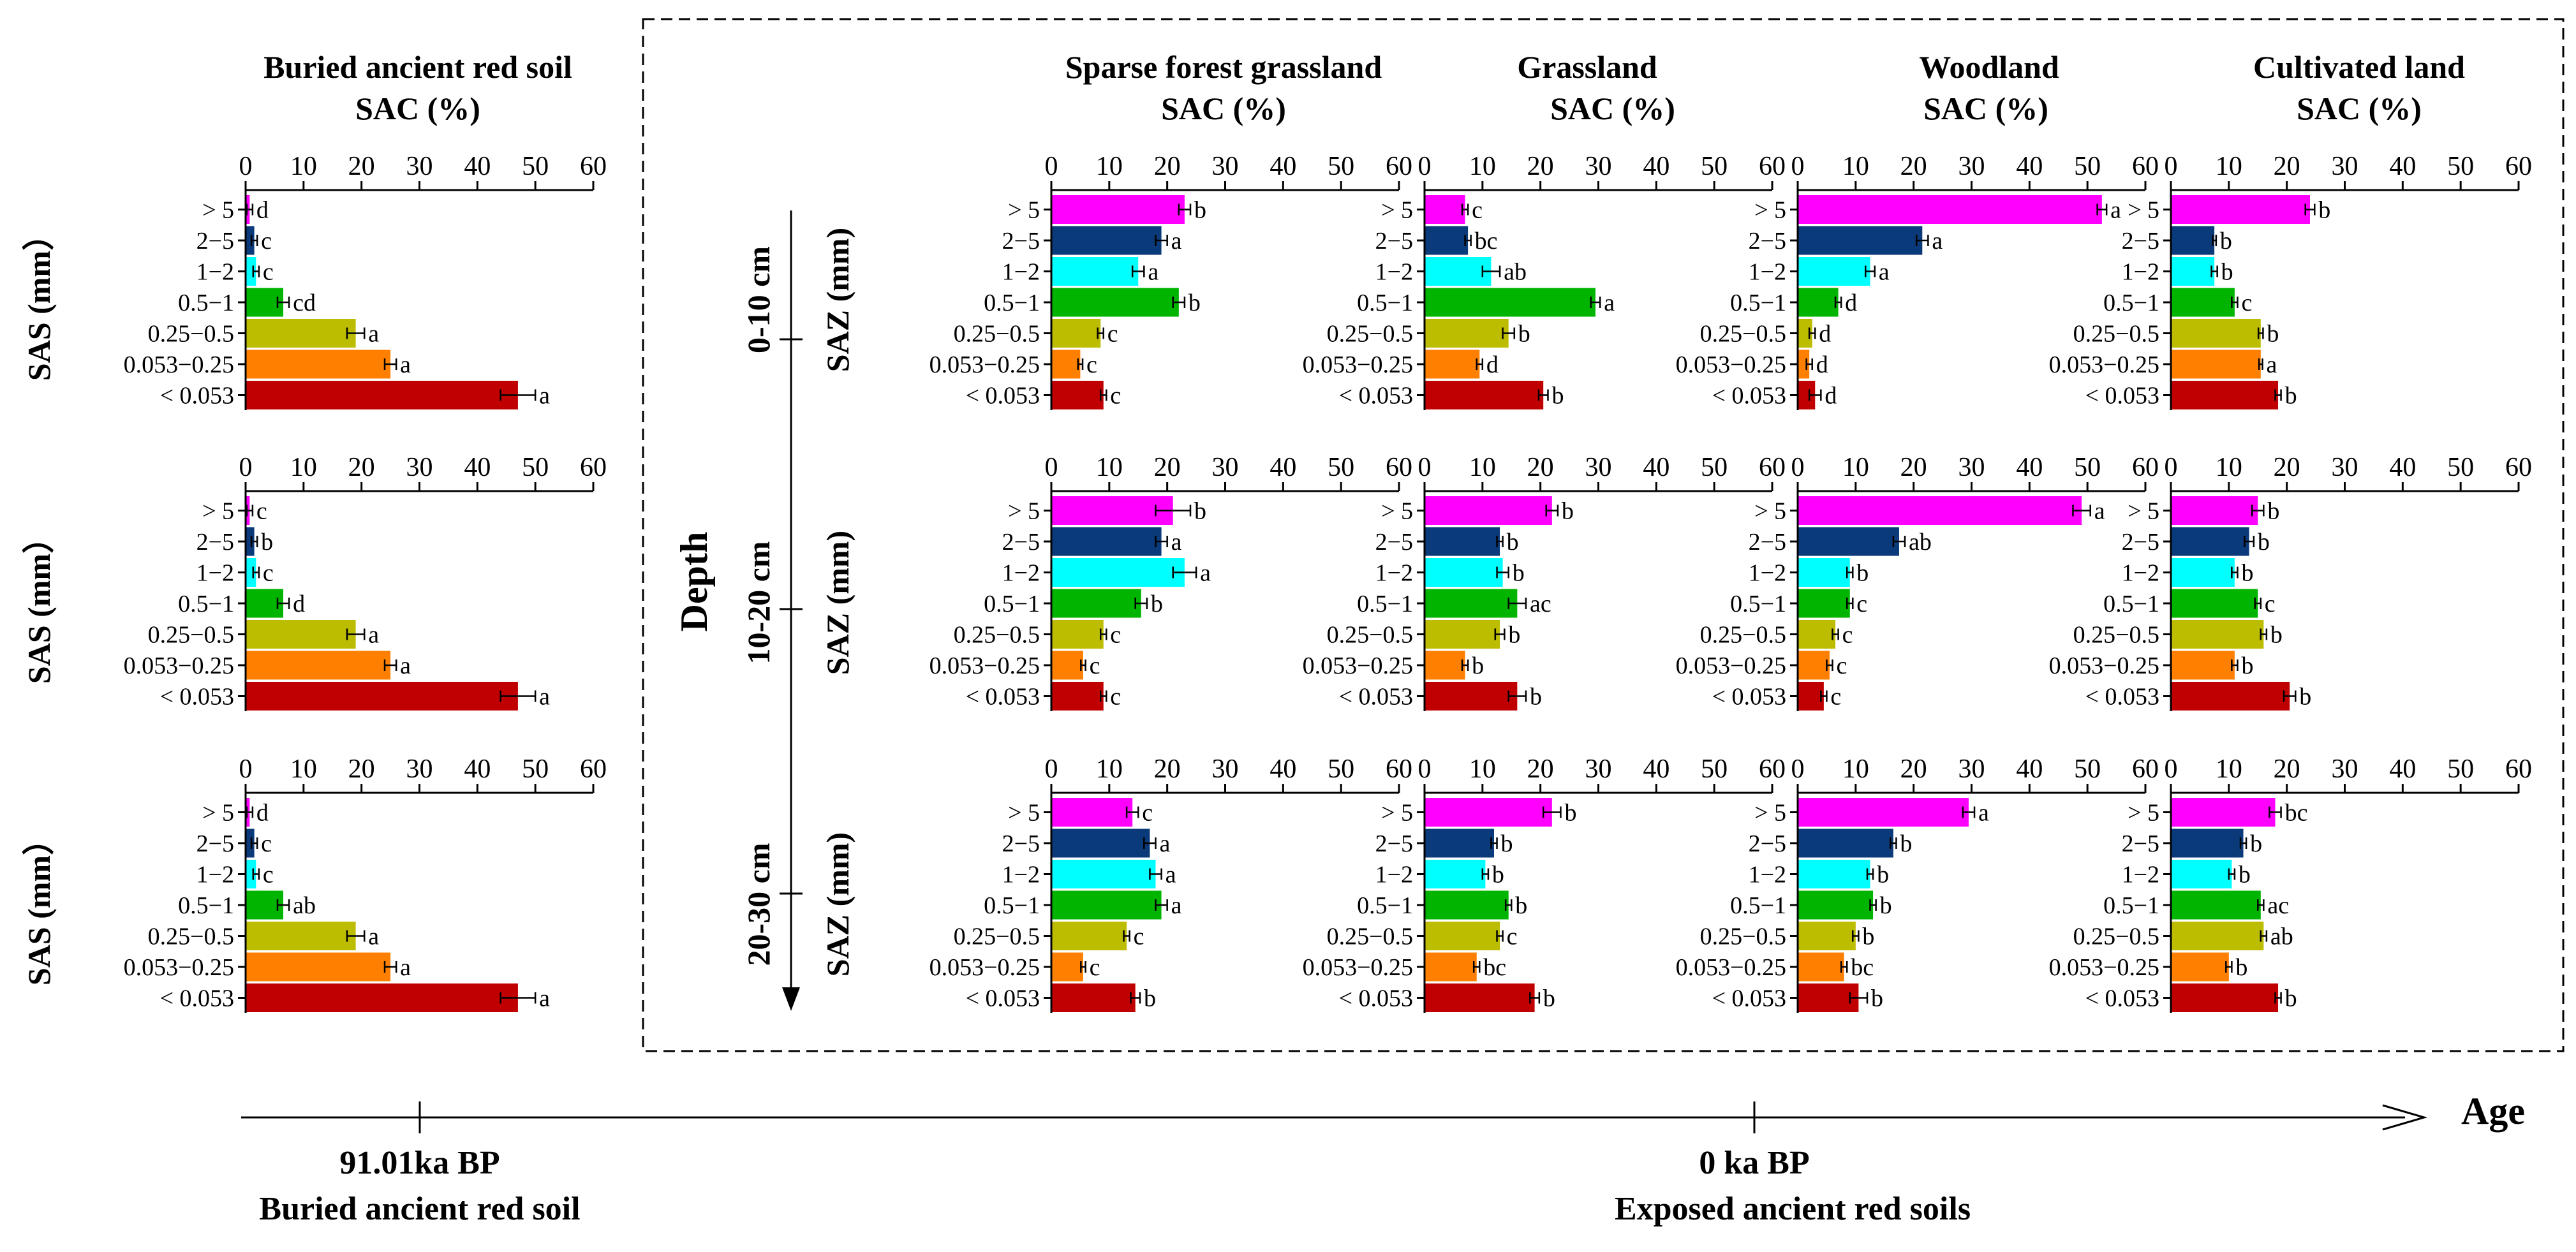 The height and width of the screenshot is (1252, 2576). What do you see at coordinates (1754, 1163) in the screenshot?
I see `age-exposed-value: 0 ka BP` at bounding box center [1754, 1163].